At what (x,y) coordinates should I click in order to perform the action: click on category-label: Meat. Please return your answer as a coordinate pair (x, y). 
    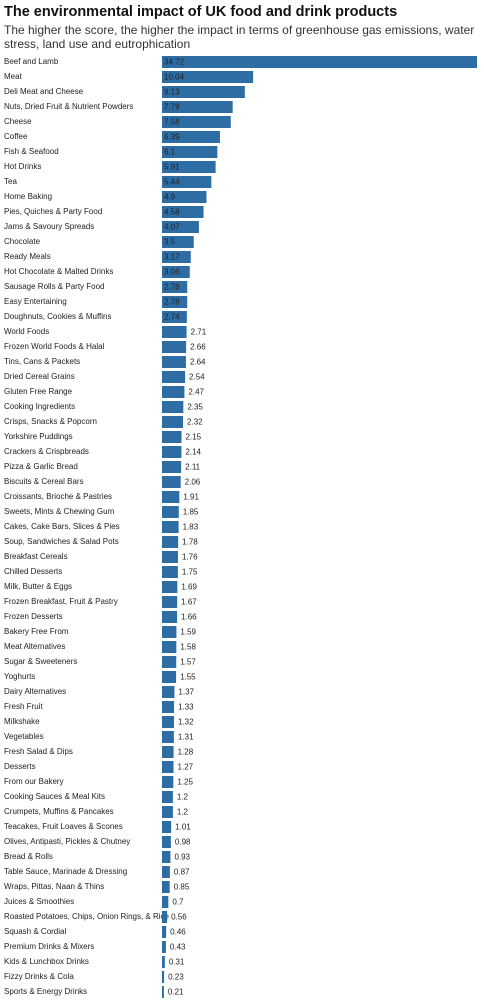
    Looking at the image, I should click on (13, 76).